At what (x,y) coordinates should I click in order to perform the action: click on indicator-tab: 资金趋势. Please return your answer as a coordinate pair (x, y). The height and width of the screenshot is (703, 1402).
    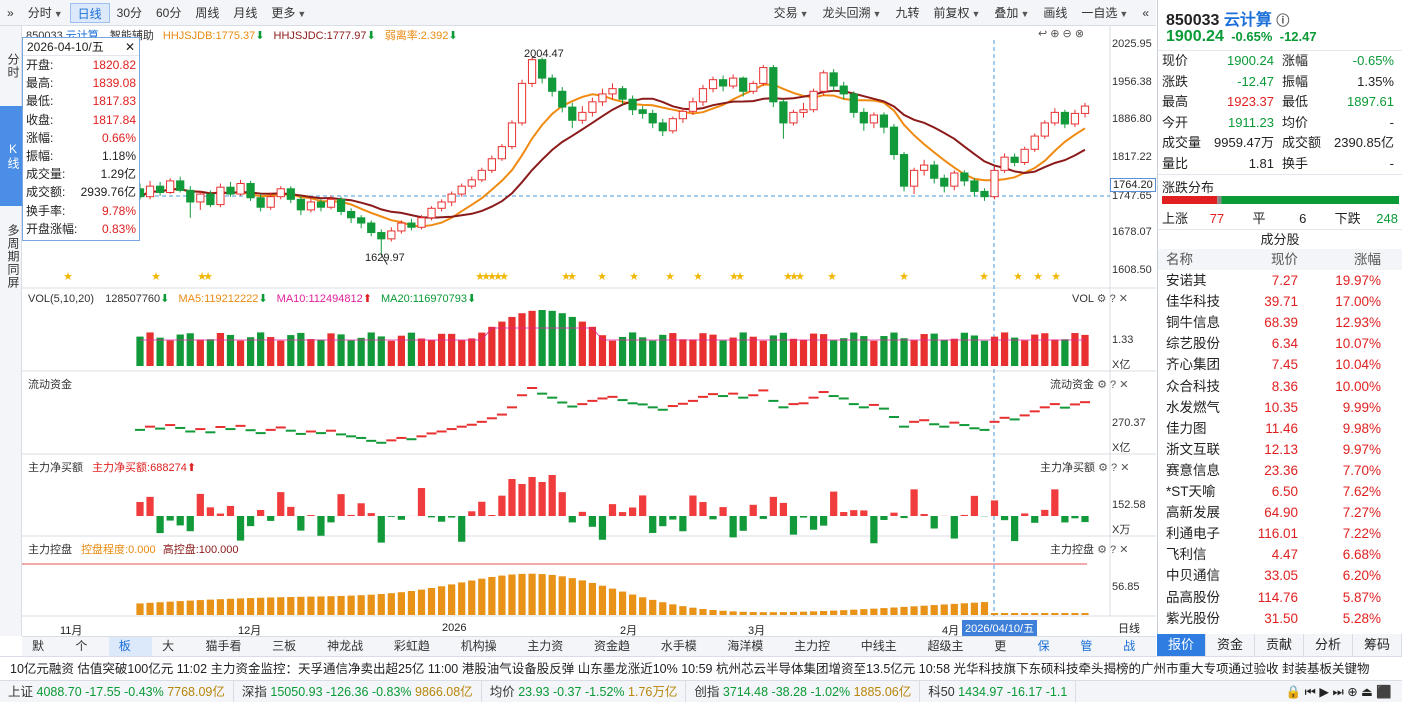
    Looking at the image, I should click on (617, 646).